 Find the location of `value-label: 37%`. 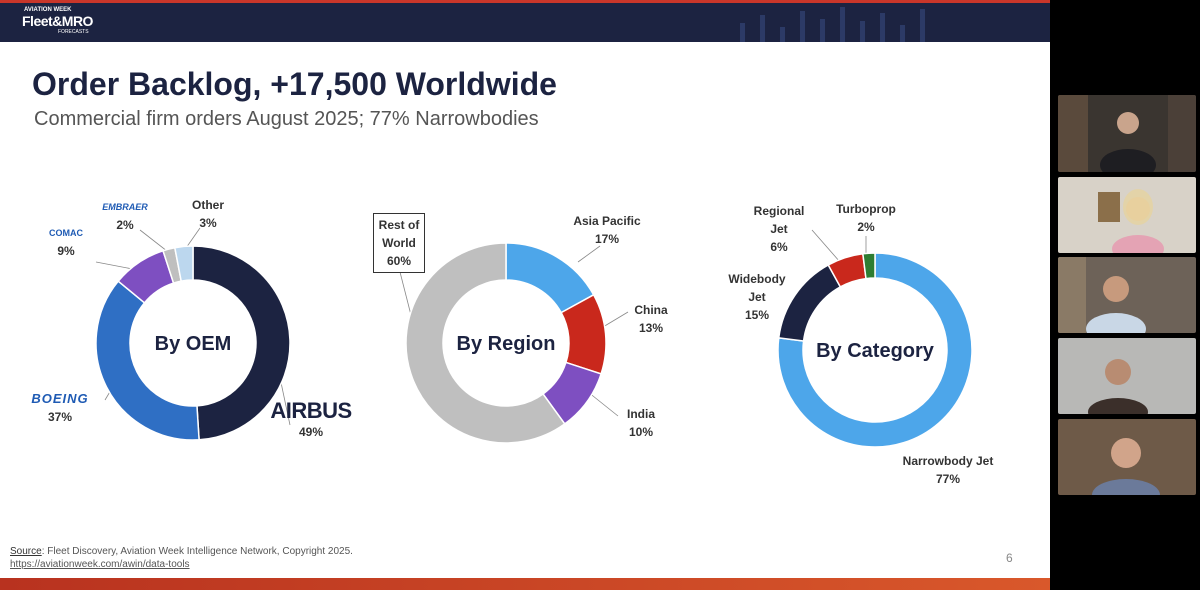

value-label: 37% is located at coordinates (60, 417).